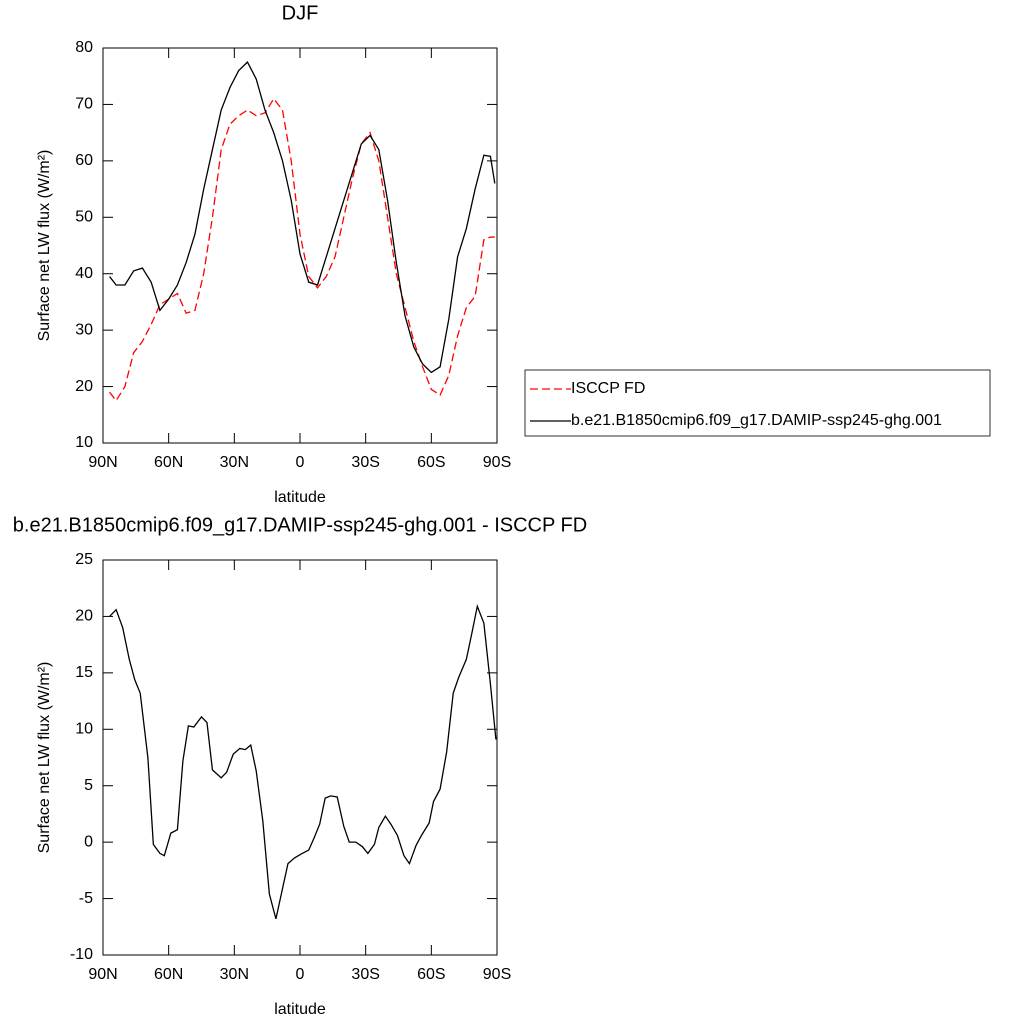 This screenshot has width=1024, height=1029. What do you see at coordinates (84, 217) in the screenshot?
I see `y-tick-label: 50` at bounding box center [84, 217].